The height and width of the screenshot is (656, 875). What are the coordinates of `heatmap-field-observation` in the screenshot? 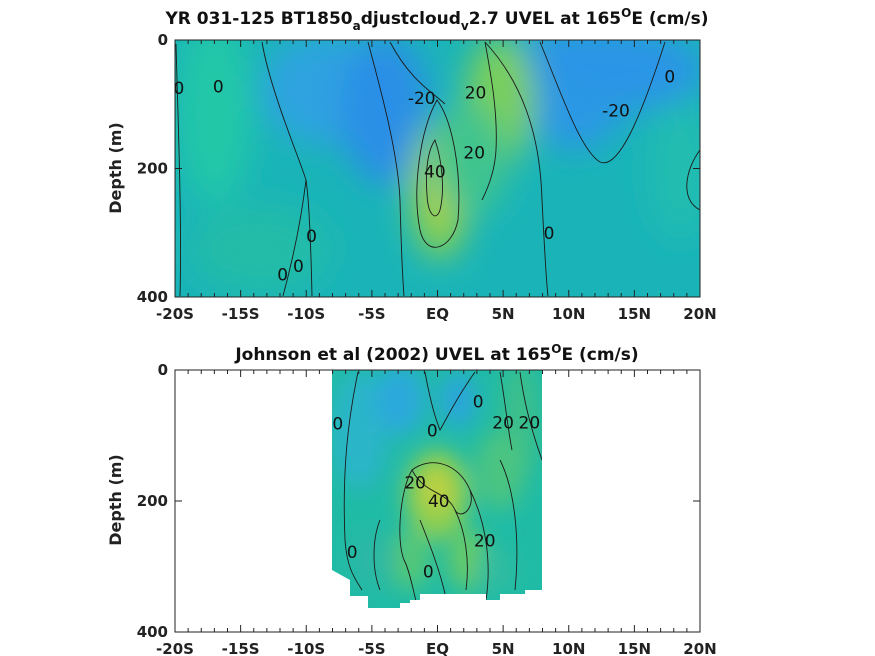 It's located at (437, 489).